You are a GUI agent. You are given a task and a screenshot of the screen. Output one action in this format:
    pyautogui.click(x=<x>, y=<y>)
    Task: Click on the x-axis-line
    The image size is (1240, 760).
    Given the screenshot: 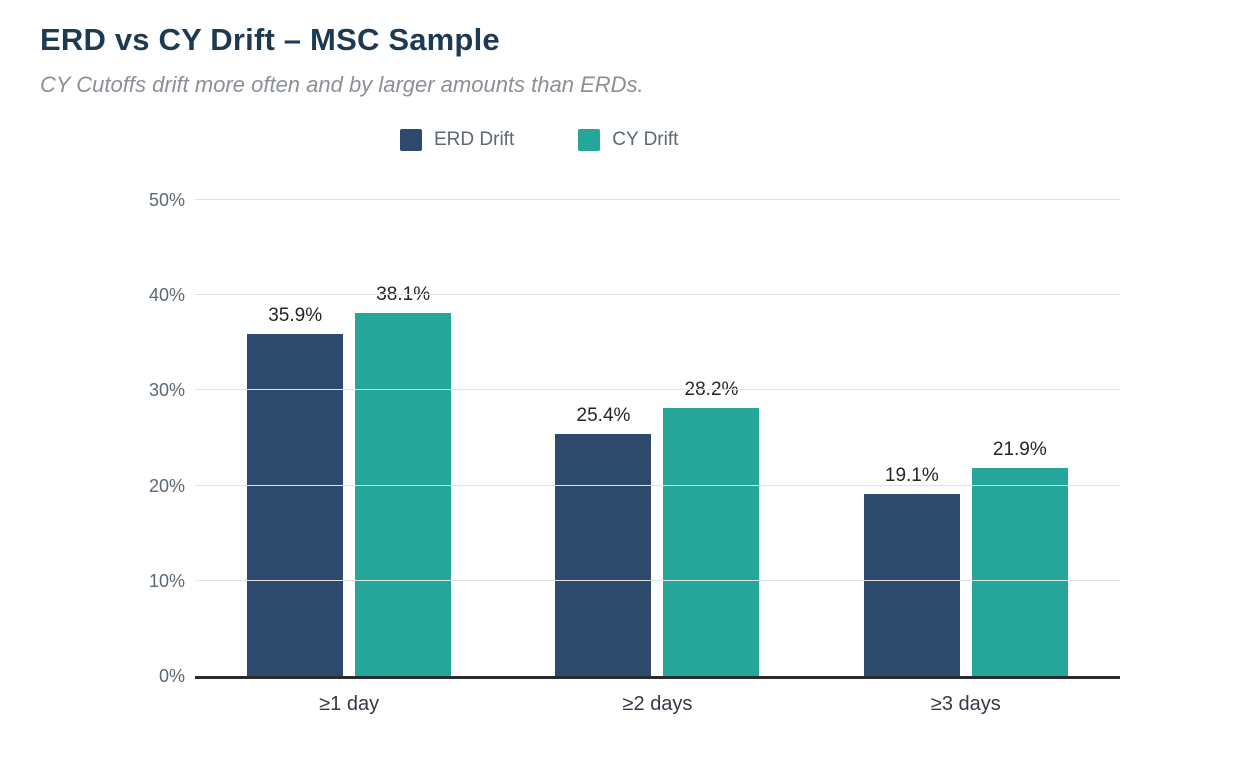 What is the action you would take?
    pyautogui.click(x=657, y=677)
    